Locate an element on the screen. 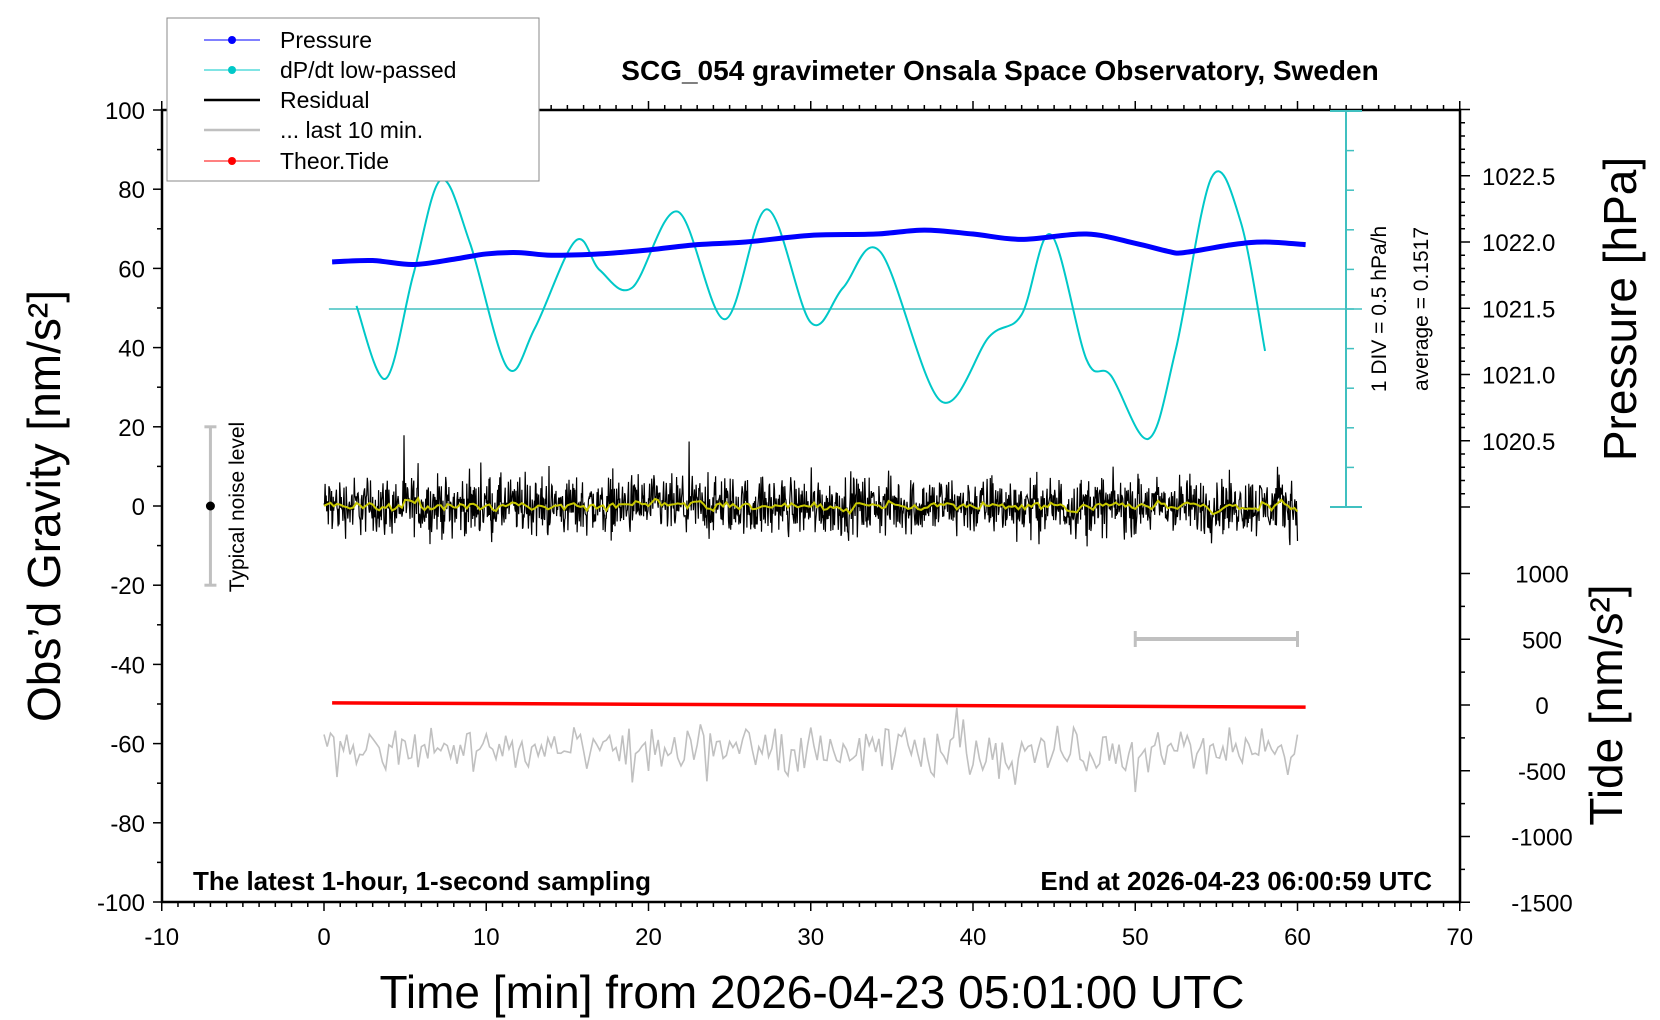 The image size is (1660, 1020). tide-tick-label: -500 is located at coordinates (1542, 772).